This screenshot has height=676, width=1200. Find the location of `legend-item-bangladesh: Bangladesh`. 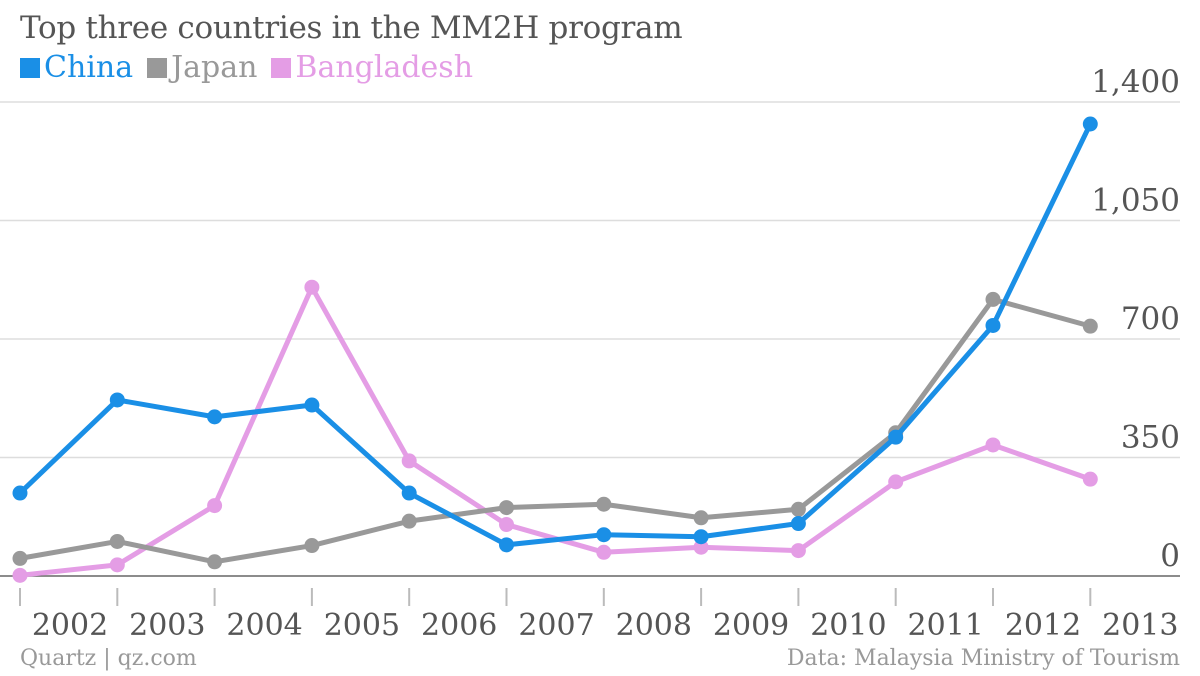

legend-item-bangladesh: Bangladesh is located at coordinates (372, 67).